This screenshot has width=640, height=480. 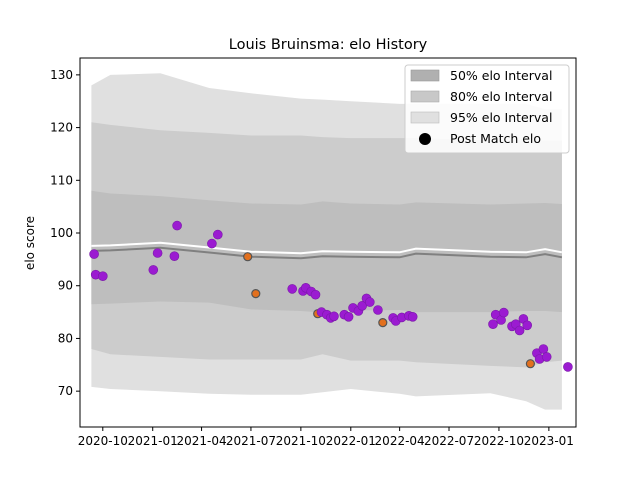 I want to click on y-axis-title: elo score, so click(x=30, y=243).